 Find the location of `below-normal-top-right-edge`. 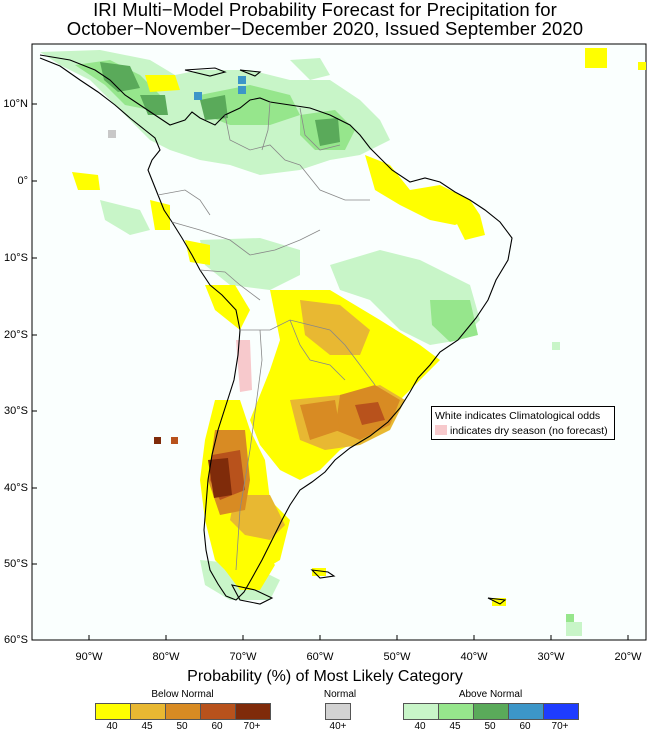

below-normal-top-right-edge is located at coordinates (642, 66).